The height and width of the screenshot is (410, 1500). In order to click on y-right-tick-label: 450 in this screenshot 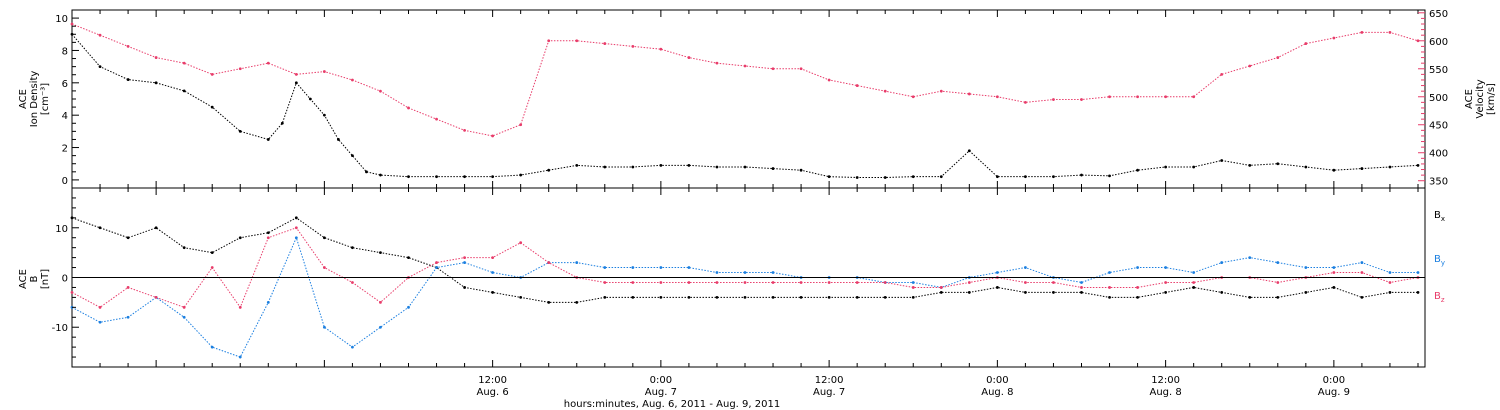, I will do `click(1438, 126)`.